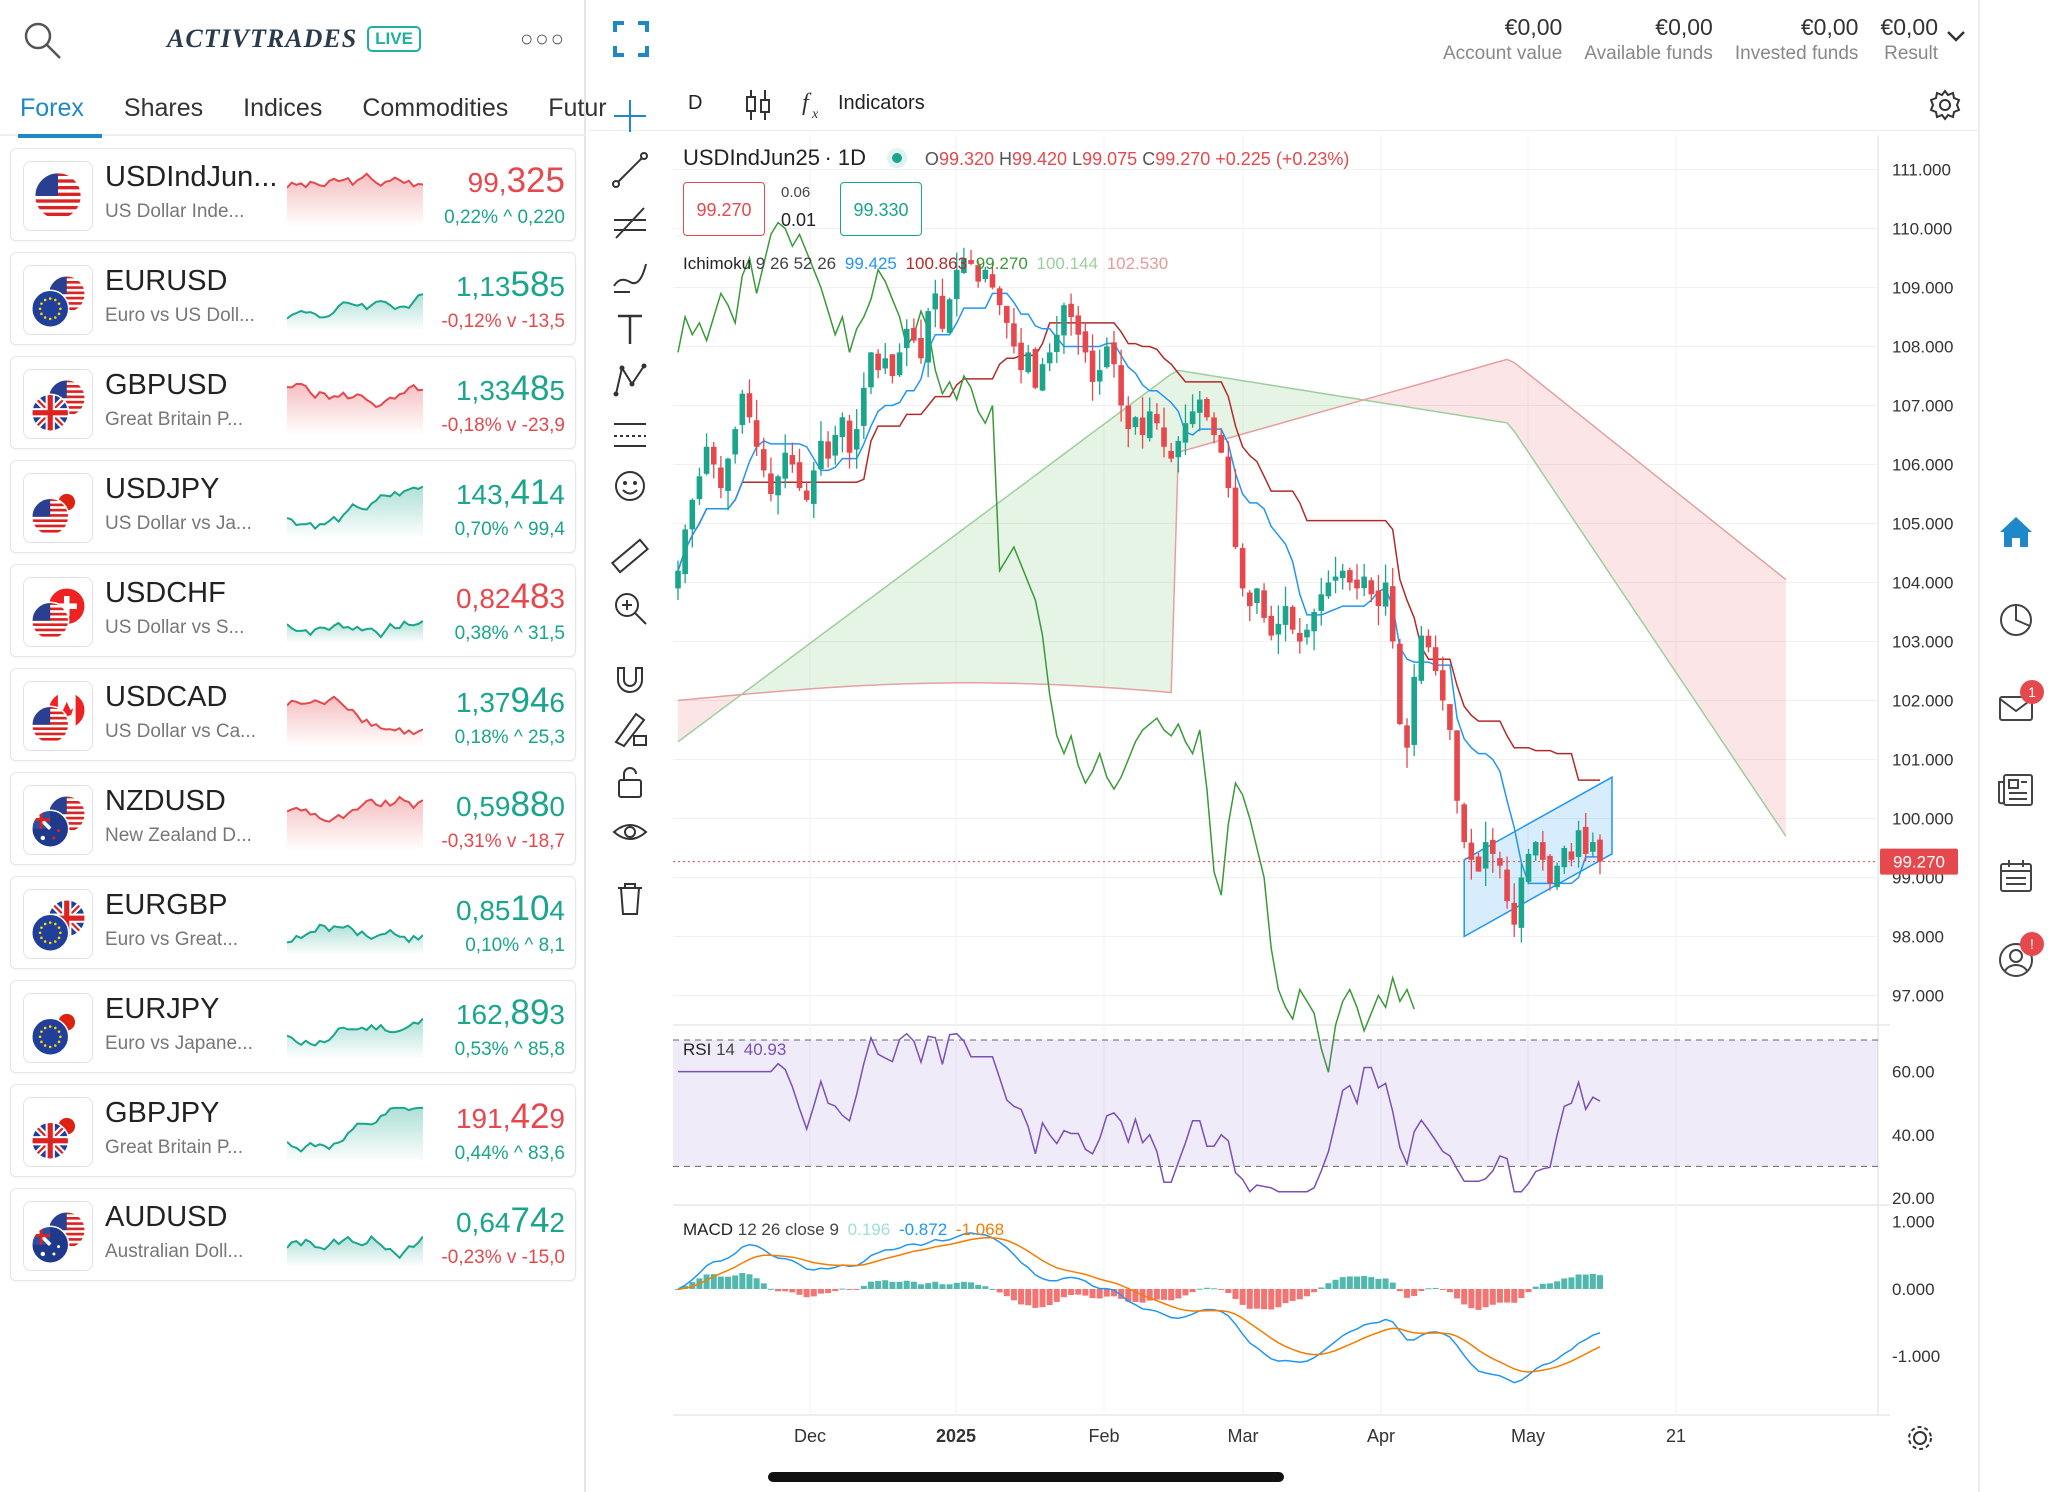 Image resolution: width=2048 pixels, height=1492 pixels. Describe the element at coordinates (630, 608) in the screenshot. I see `zoom-in-icon` at that location.